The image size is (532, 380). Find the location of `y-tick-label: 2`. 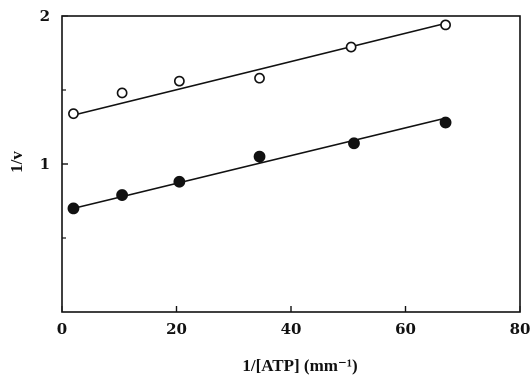

y-tick-label: 2 is located at coordinates (45, 16).